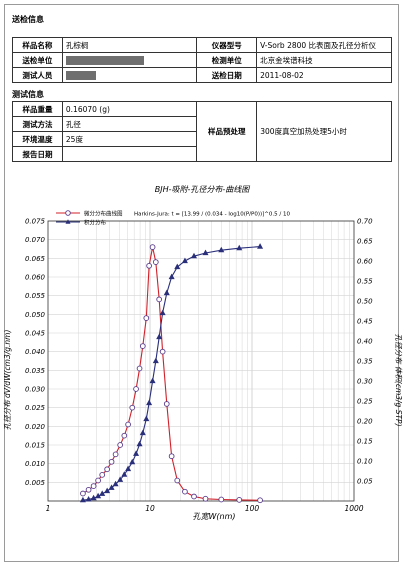 The width and height of the screenshot is (404, 567). What do you see at coordinates (35, 334) in the screenshot?
I see `y-left-tick-label: 0.045` at bounding box center [35, 334].